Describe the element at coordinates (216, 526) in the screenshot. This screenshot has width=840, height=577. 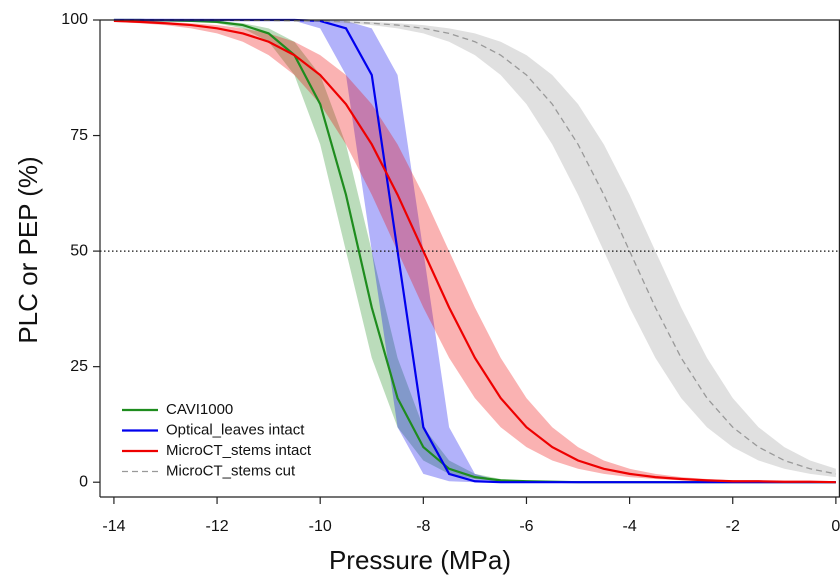
I see `x-tick-label: -12` at that location.